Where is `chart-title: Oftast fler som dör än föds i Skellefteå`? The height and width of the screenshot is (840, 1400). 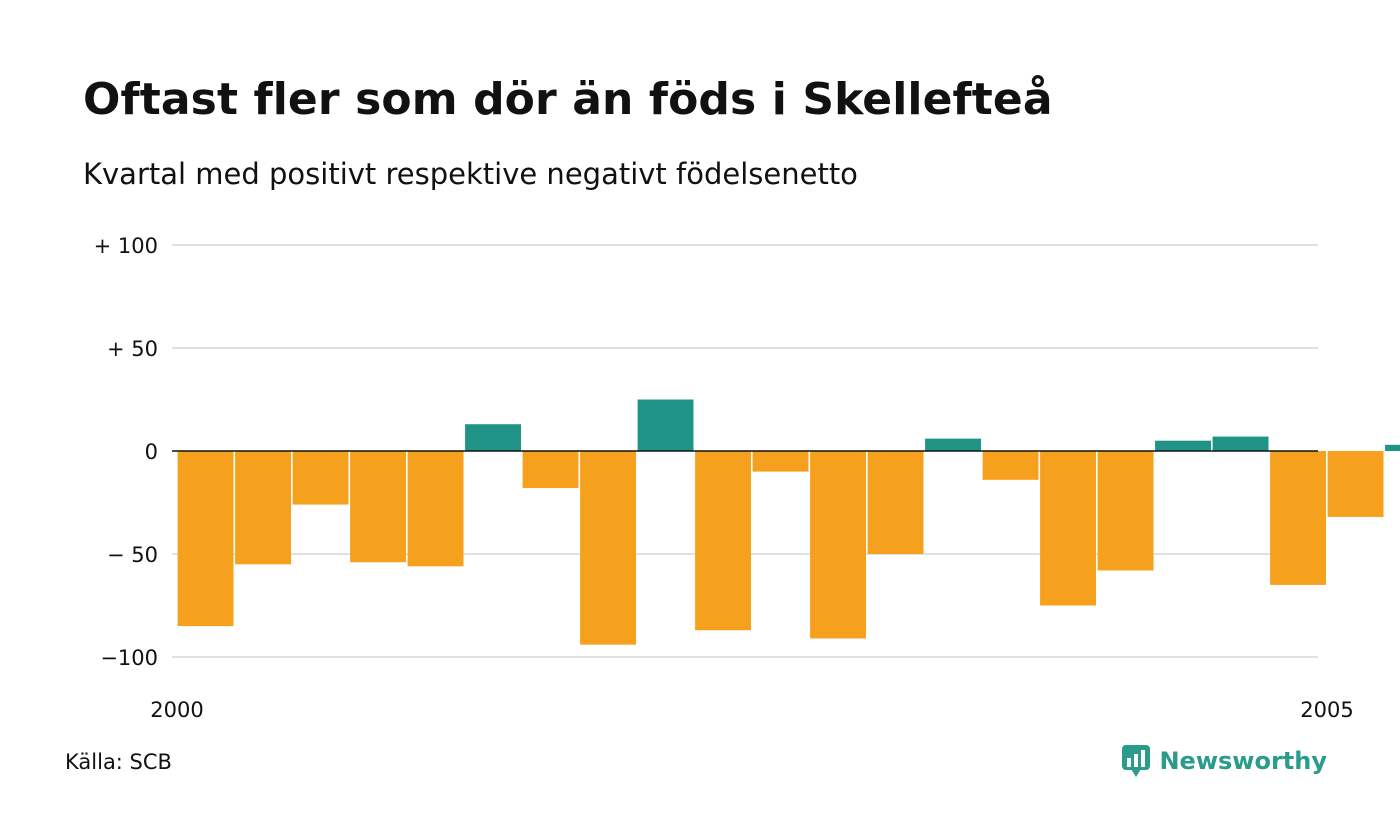
chart-title: Oftast fler som dör än föds i Skellefteå is located at coordinates (568, 99).